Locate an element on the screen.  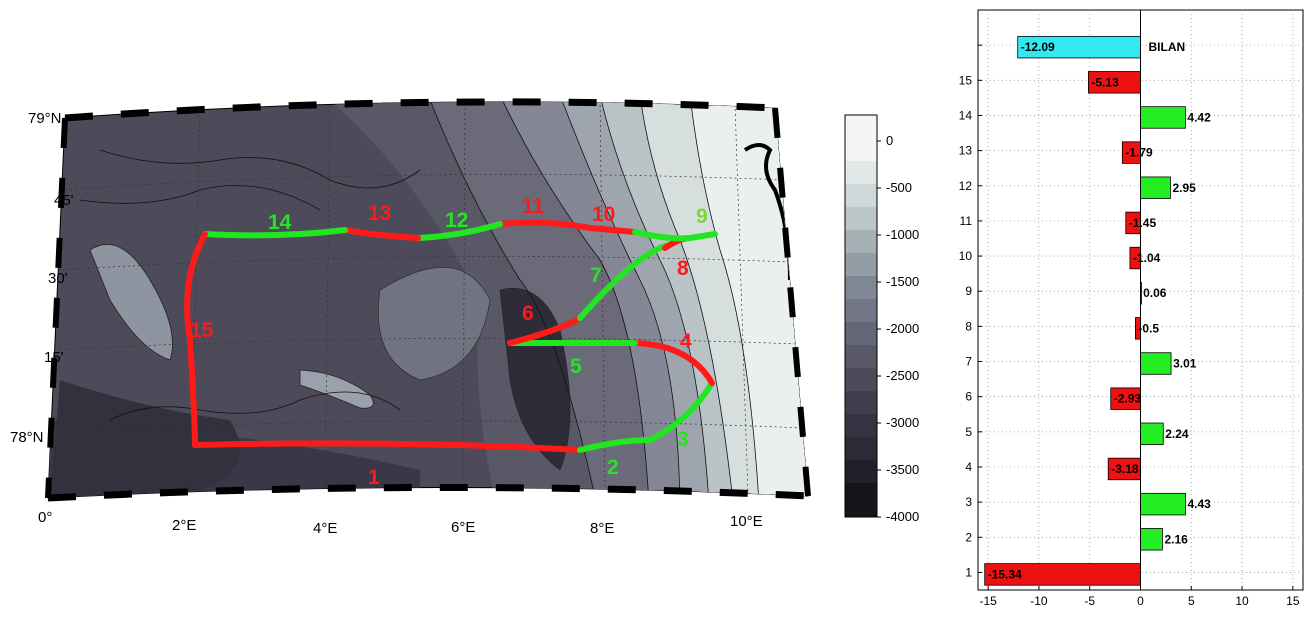
lon-label-6e: 6°E is located at coordinates (463, 527).